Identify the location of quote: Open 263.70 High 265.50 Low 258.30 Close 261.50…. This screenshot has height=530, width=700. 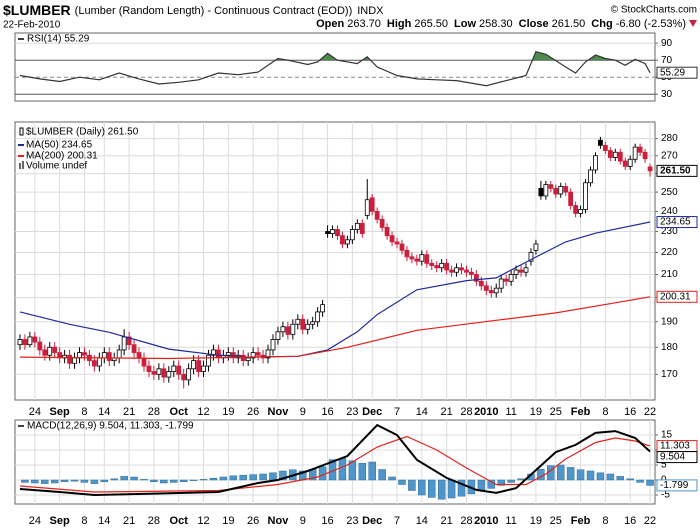
(501, 24).